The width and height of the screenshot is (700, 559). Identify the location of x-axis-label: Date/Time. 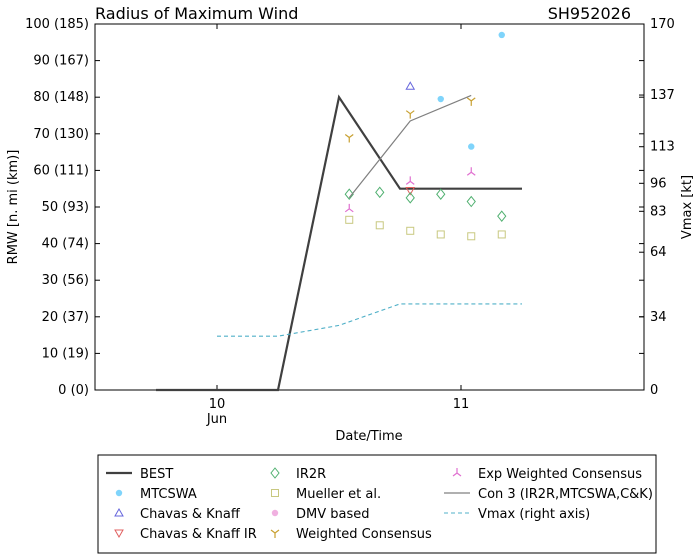
(368, 436).